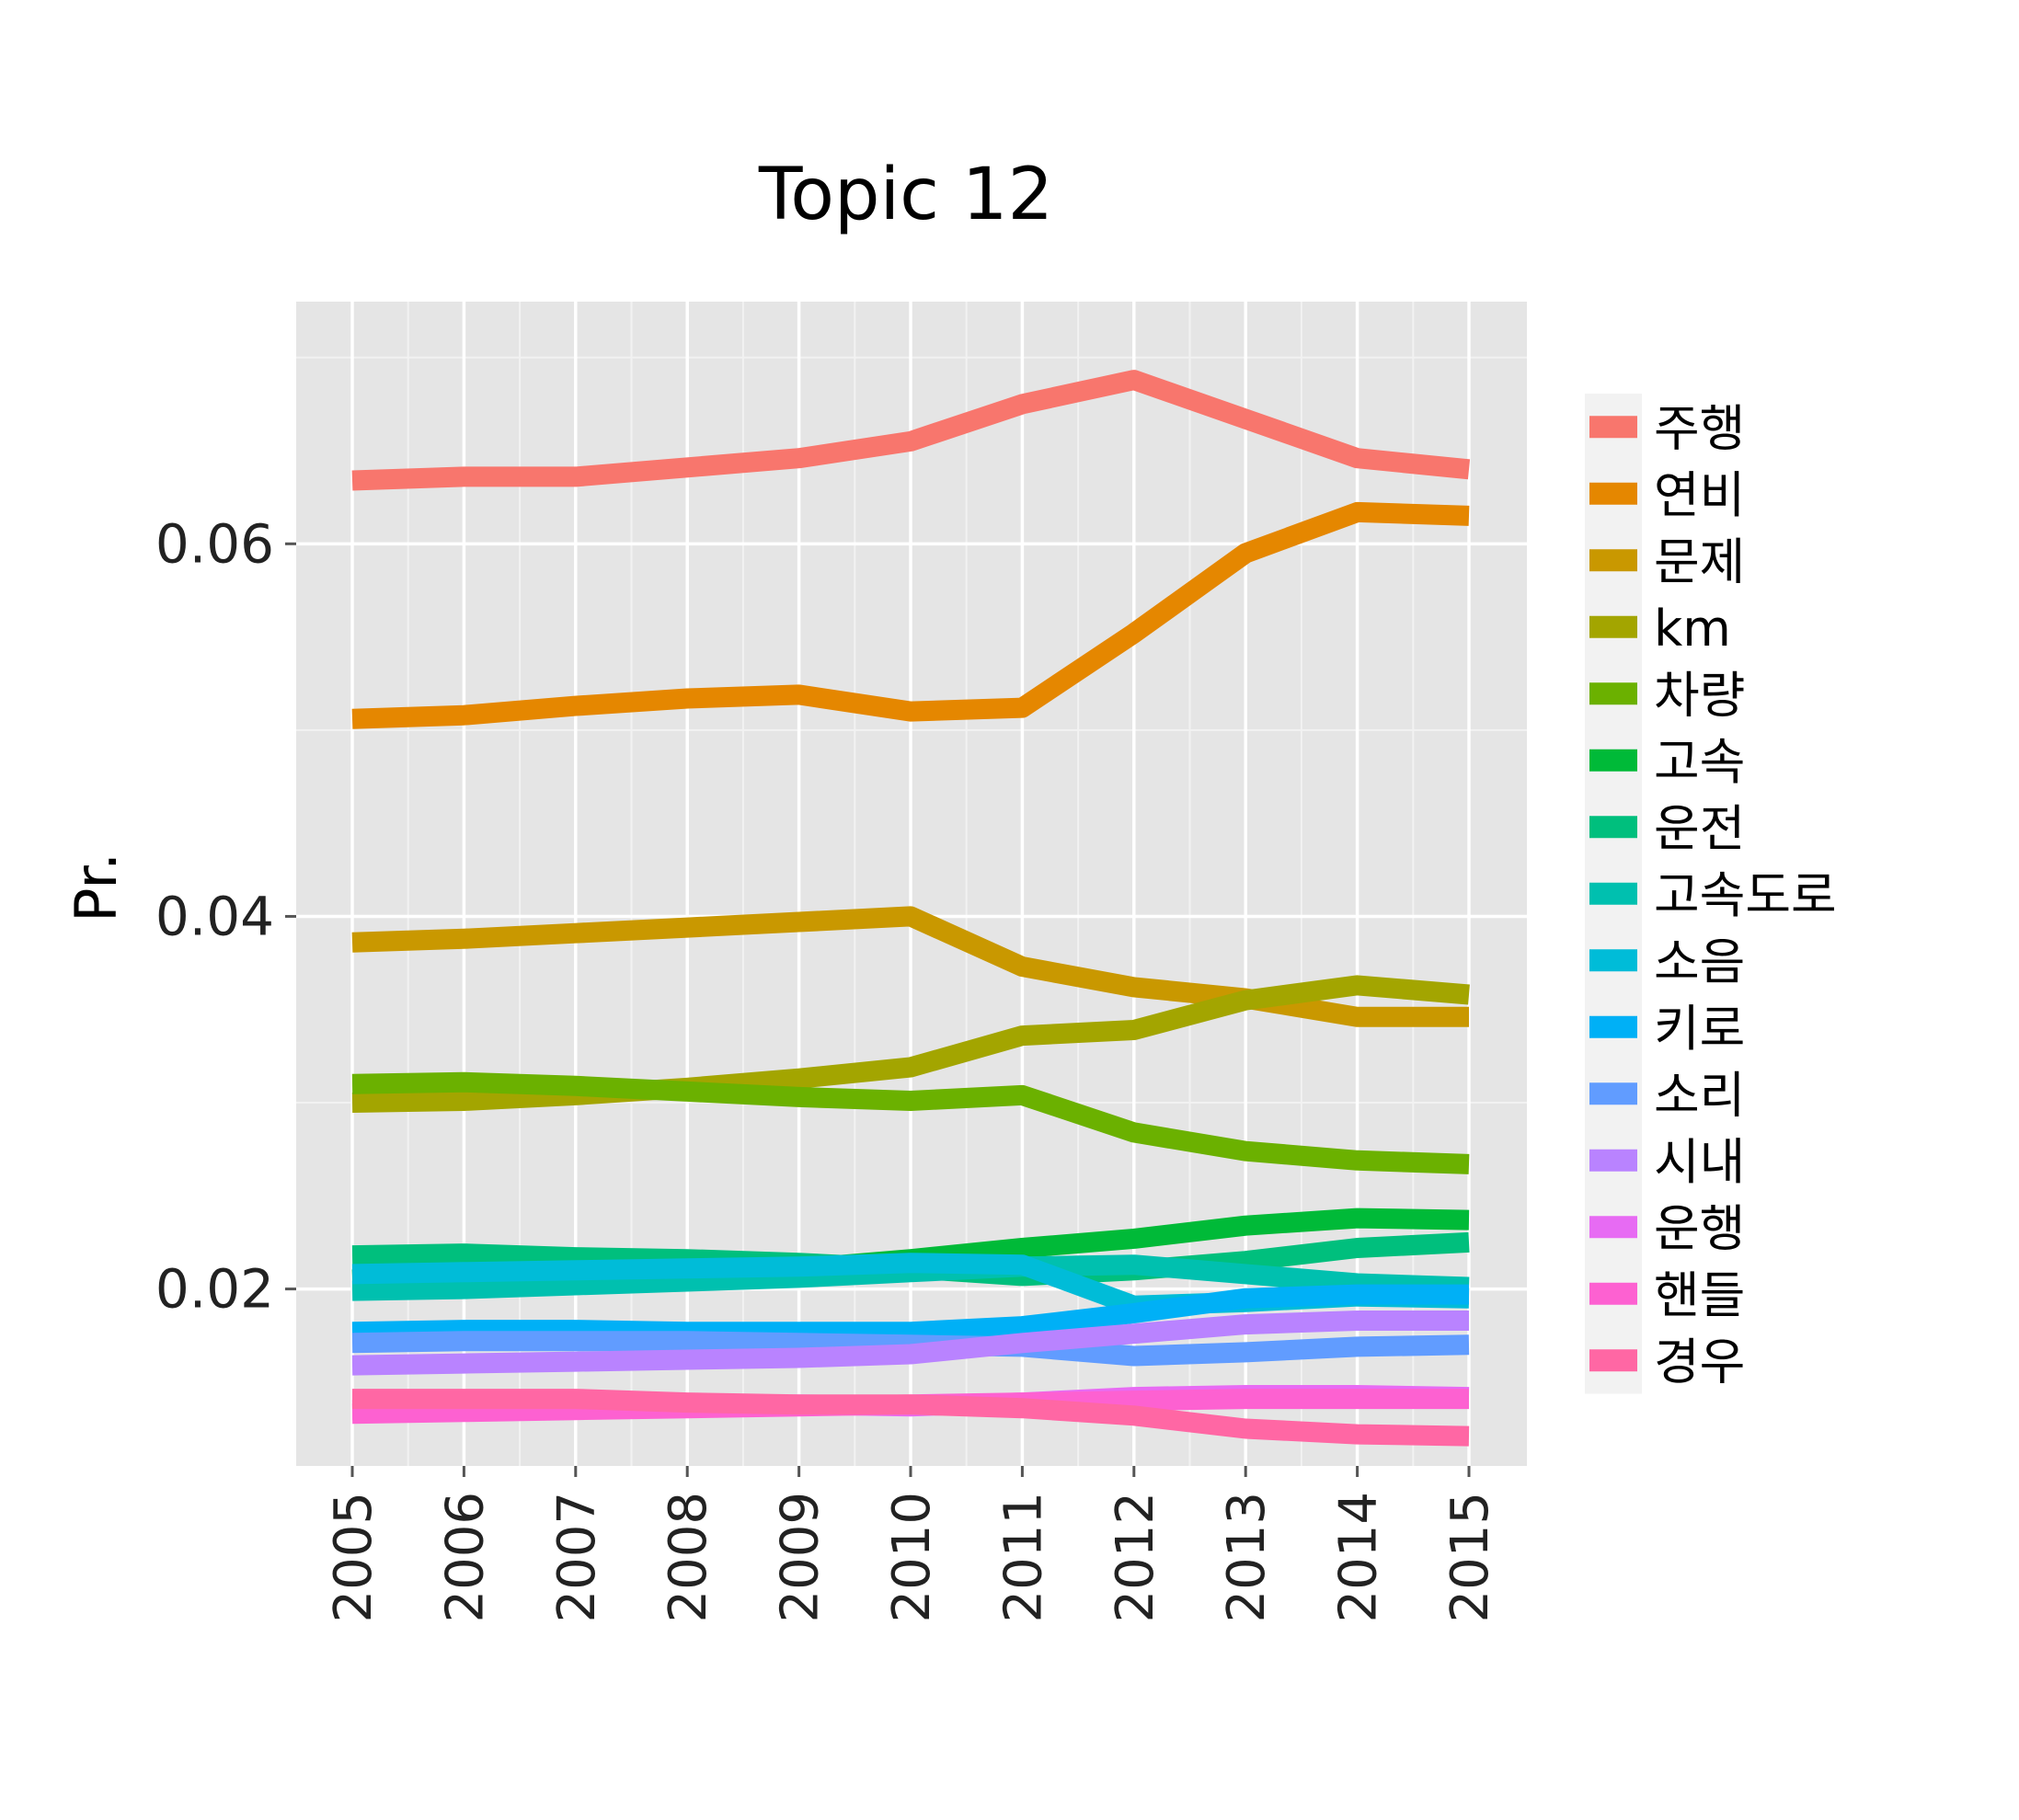 The height and width of the screenshot is (1820, 2019). What do you see at coordinates (905, 195) in the screenshot?
I see `chart-title: Topic 12` at bounding box center [905, 195].